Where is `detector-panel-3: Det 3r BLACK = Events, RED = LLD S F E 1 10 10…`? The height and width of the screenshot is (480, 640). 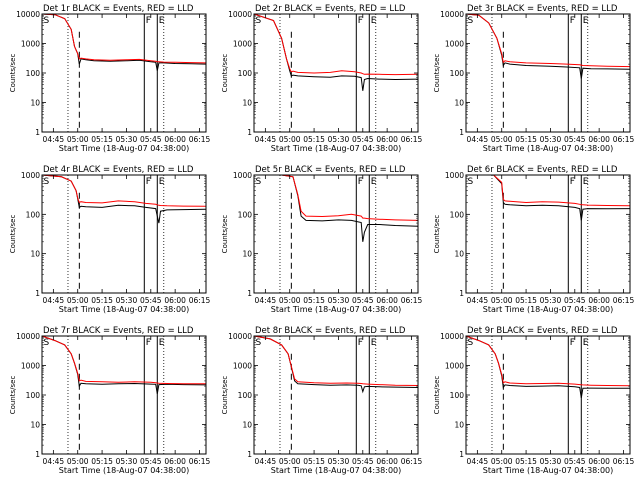 detector-panel-3: Det 3r BLACK = Events, RED = LLD S F E 1 10 10… is located at coordinates (534, 78).